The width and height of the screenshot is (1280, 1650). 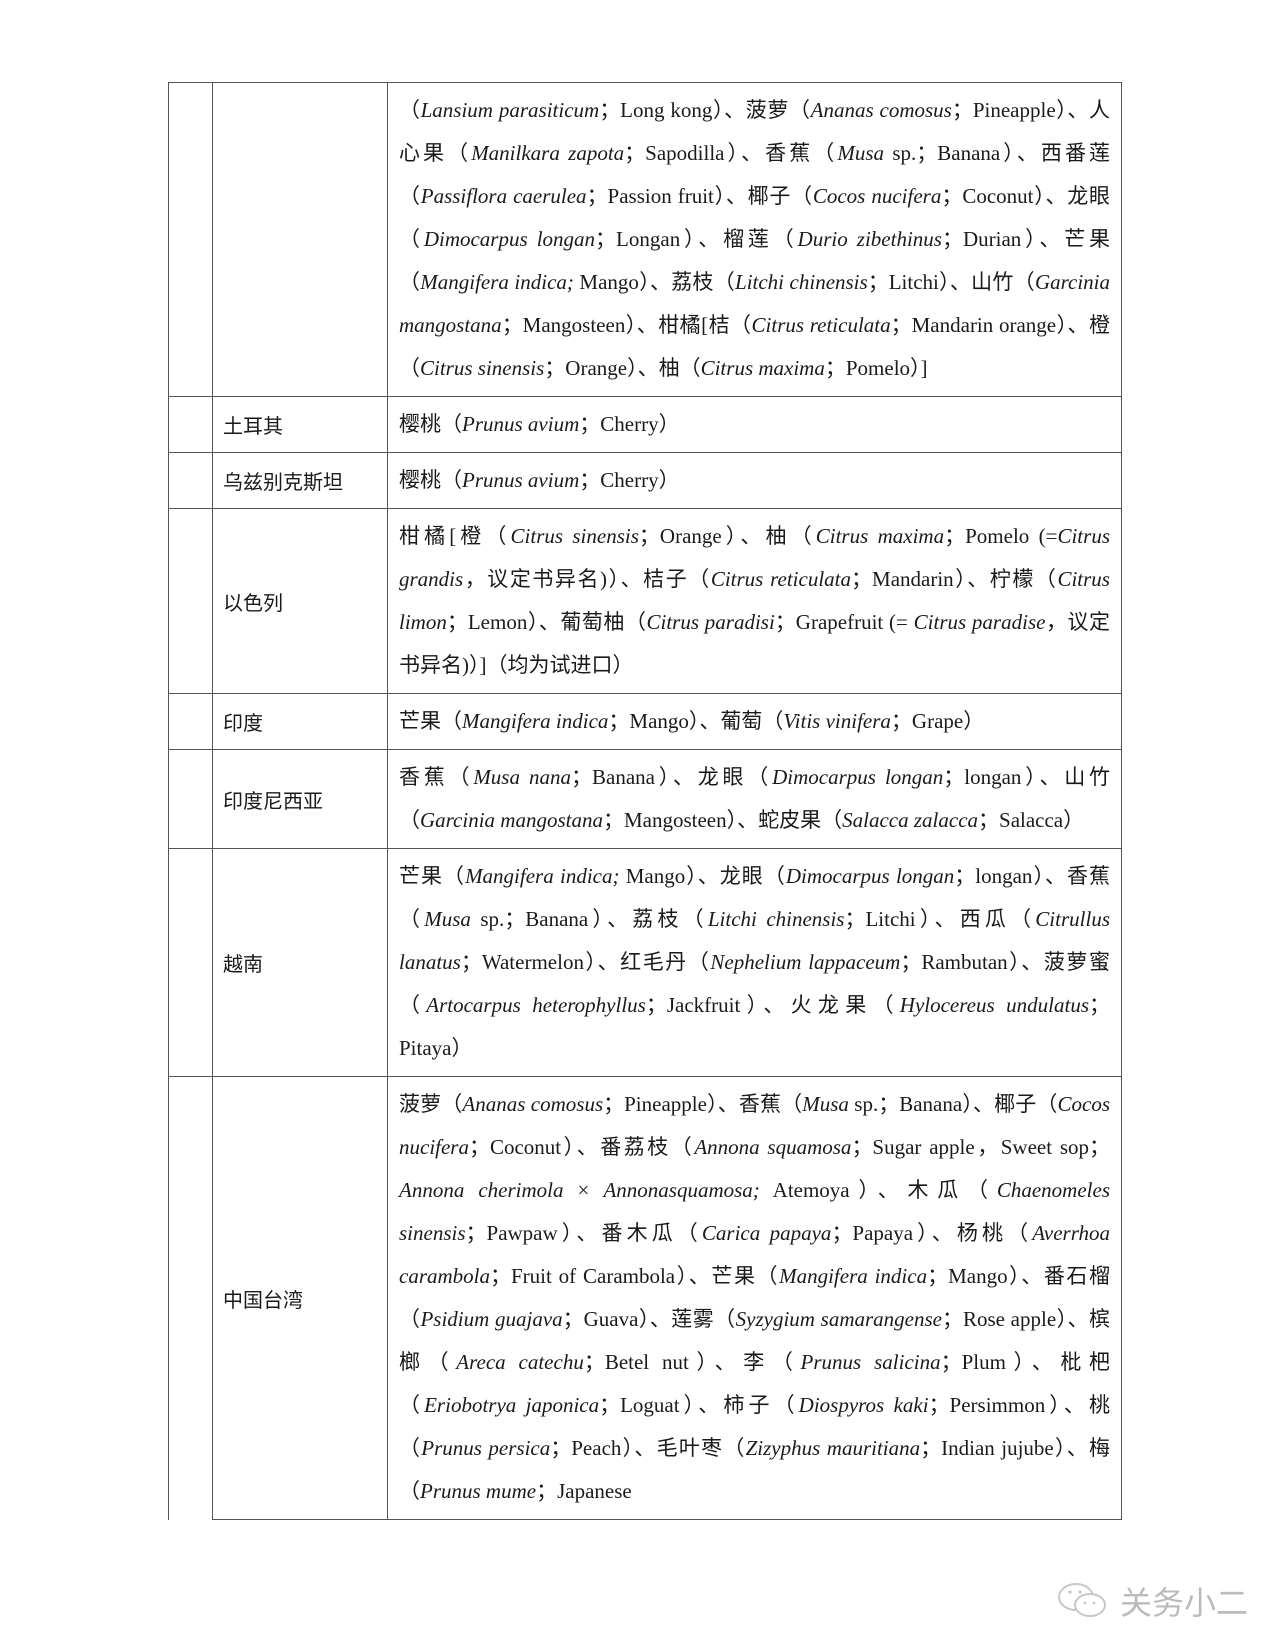 What do you see at coordinates (589, 919) in the screenshot?
I see `text-segment: sp.；Banana）、荔枝（` at bounding box center [589, 919].